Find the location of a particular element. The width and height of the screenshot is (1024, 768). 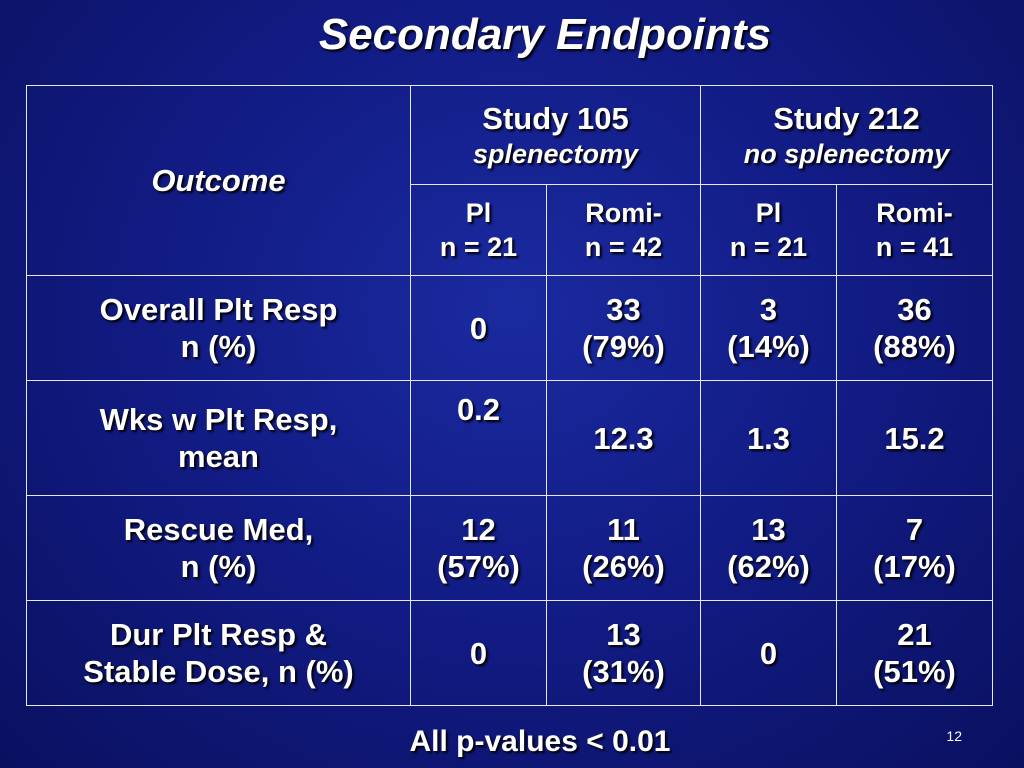

table-cell: 11 (26%) is located at coordinates (623, 548).